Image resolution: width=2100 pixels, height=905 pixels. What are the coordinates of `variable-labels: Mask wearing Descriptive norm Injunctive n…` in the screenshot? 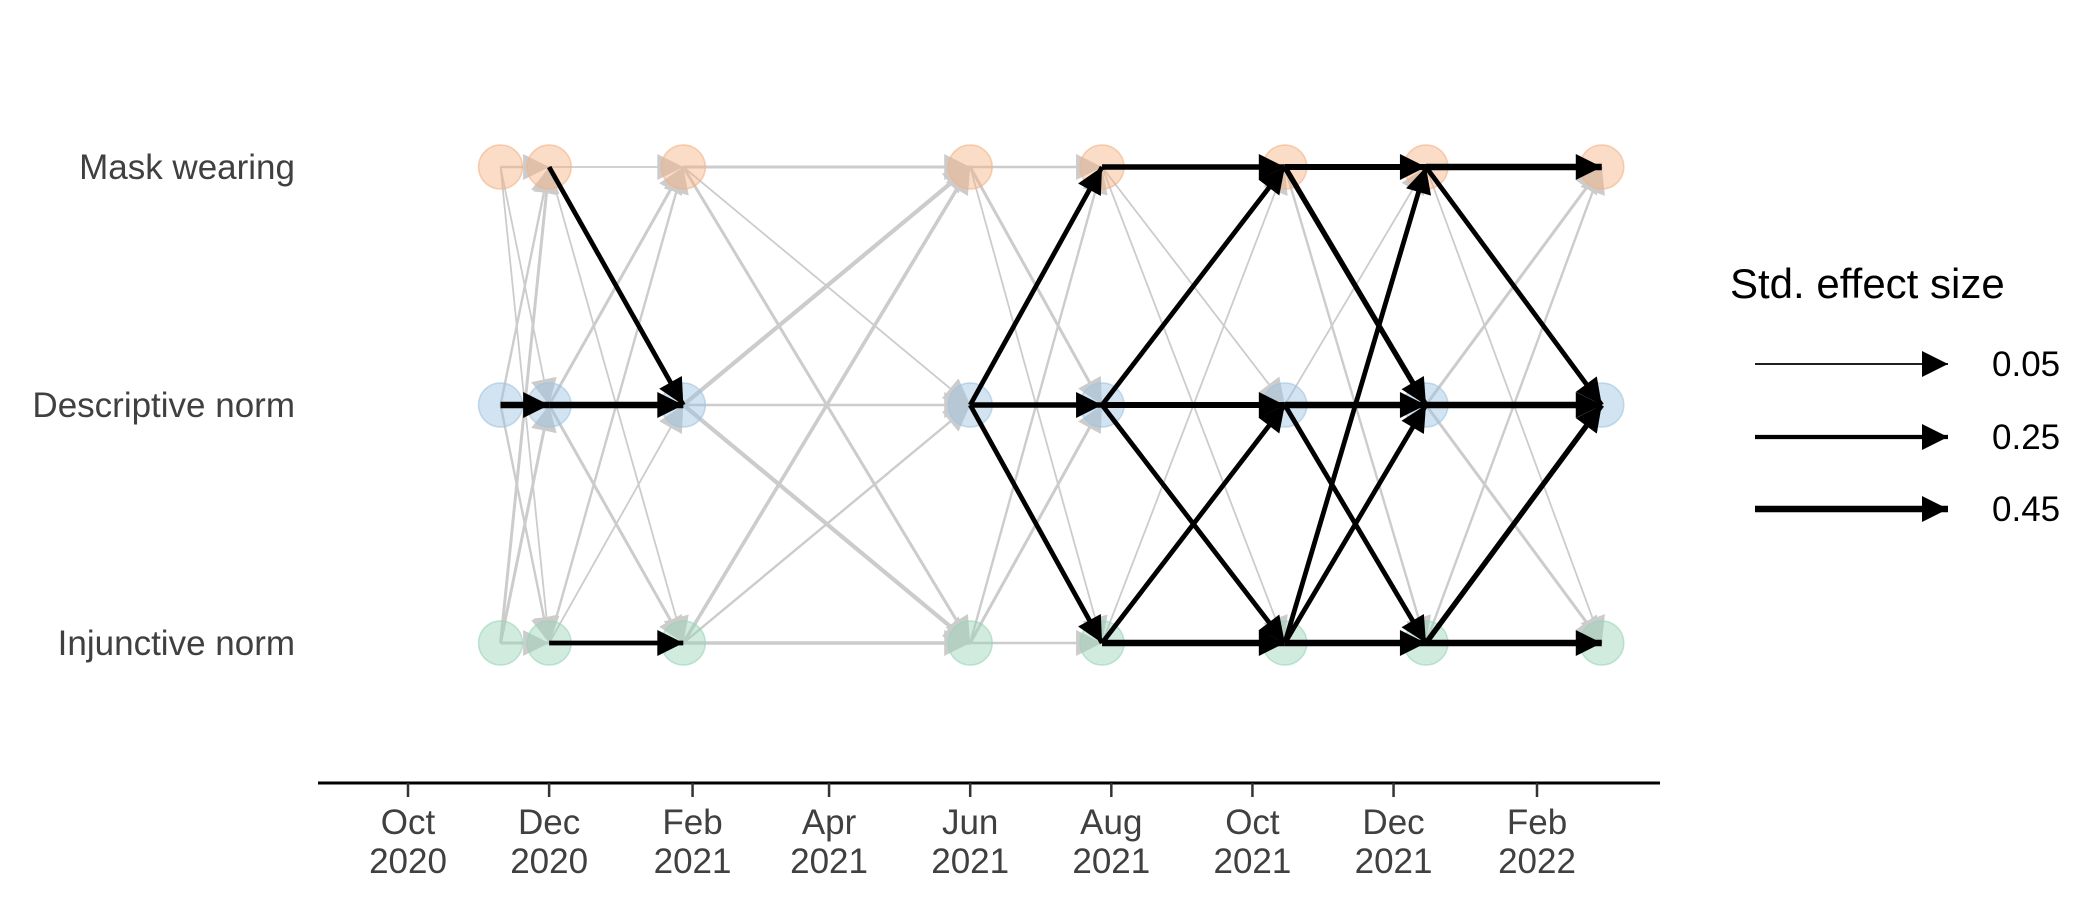 It's located at (163, 405).